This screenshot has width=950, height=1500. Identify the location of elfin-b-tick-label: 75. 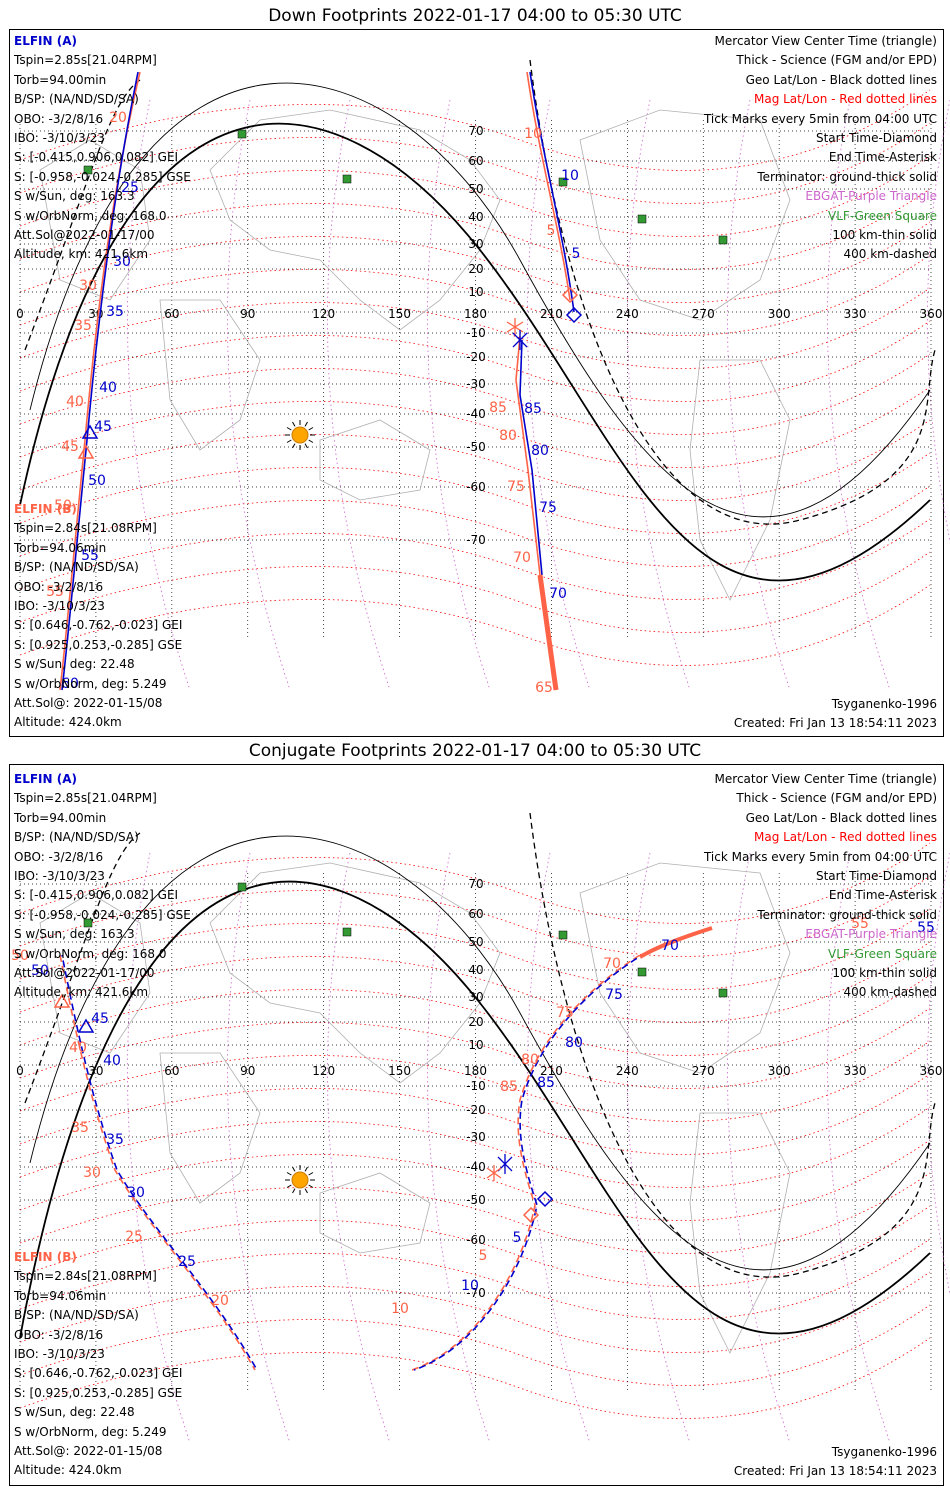
(516, 487).